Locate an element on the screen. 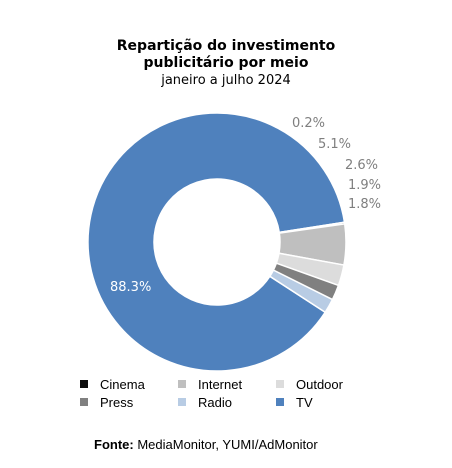 The width and height of the screenshot is (452, 468). chart-subtitle: janeiro a julho 2024 is located at coordinates (226, 80).